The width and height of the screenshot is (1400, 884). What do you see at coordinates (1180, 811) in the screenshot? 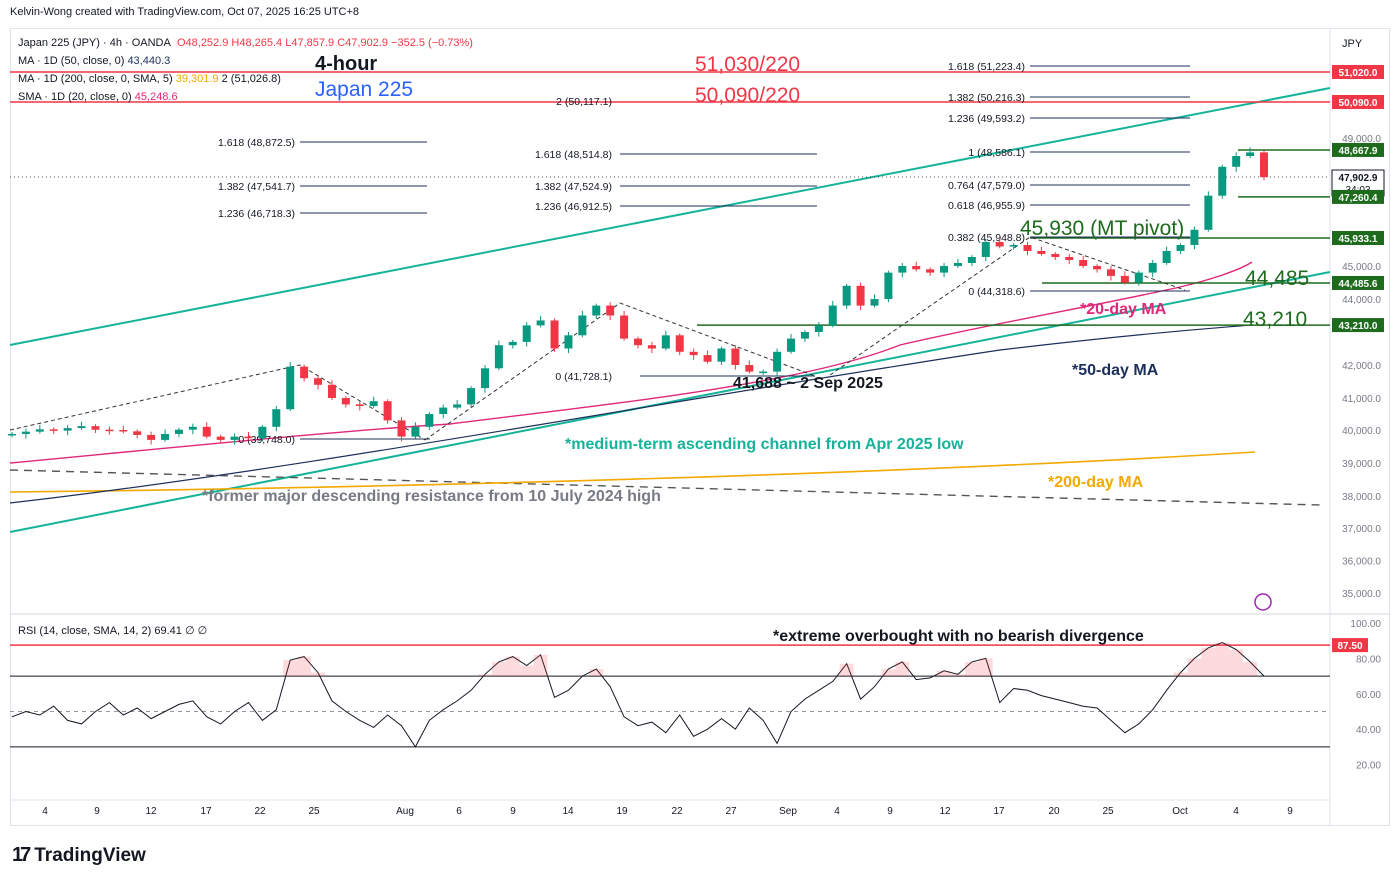
I see `time-tick-label: Oct` at bounding box center [1180, 811].